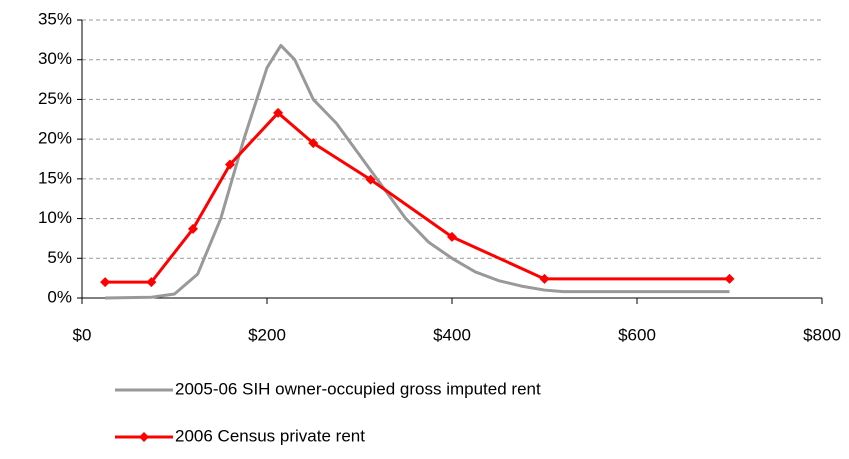 This screenshot has width=849, height=459. Describe the element at coordinates (452, 334) in the screenshot. I see `x-tick-label: $400` at that location.